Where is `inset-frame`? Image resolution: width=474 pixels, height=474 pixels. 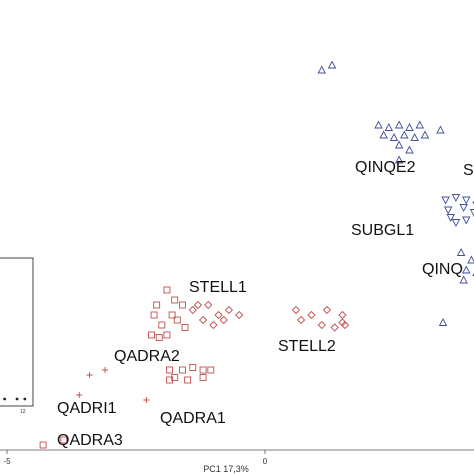 inset-frame is located at coordinates (17, 332).